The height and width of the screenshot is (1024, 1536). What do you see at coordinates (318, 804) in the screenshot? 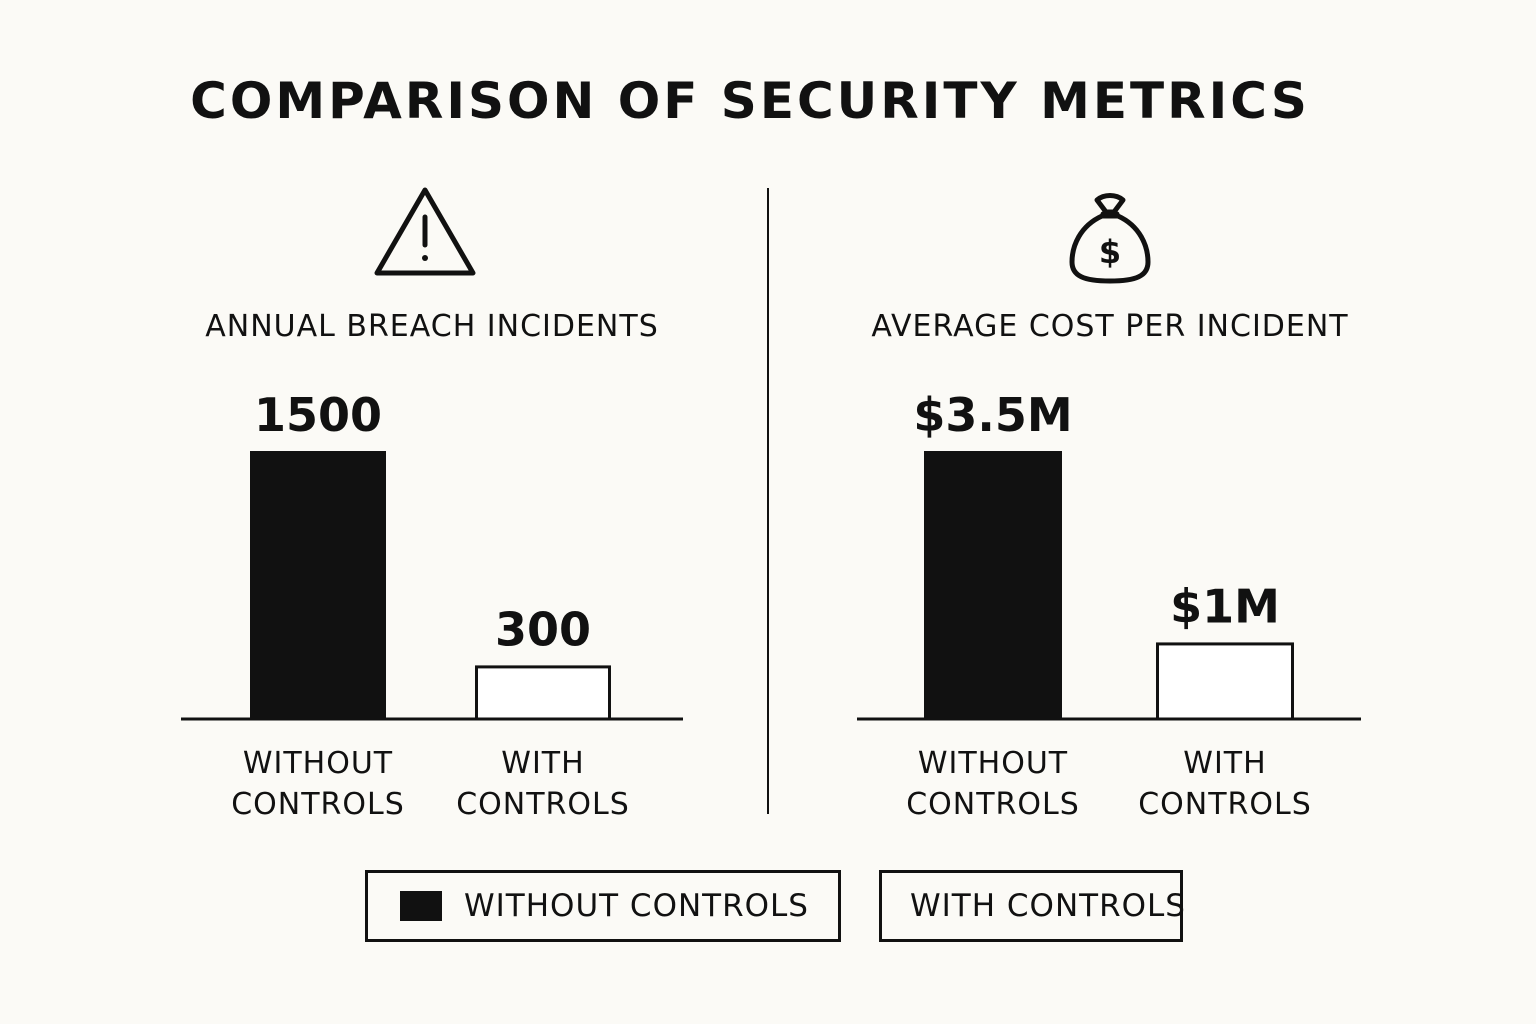
I see `chart-1-category-label-1-line-2: CONTROLS` at bounding box center [318, 804].